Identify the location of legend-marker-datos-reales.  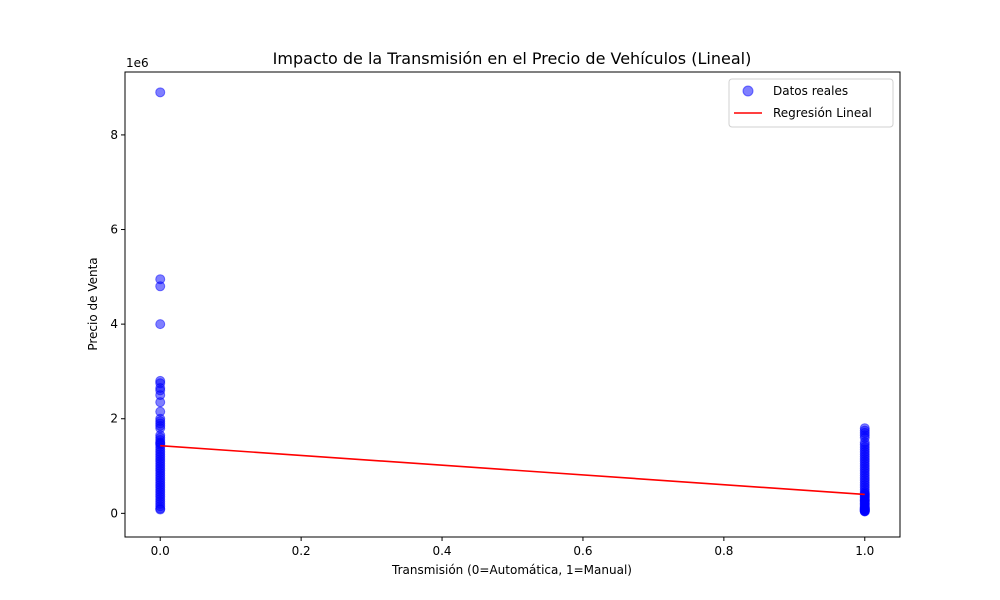
(748, 91).